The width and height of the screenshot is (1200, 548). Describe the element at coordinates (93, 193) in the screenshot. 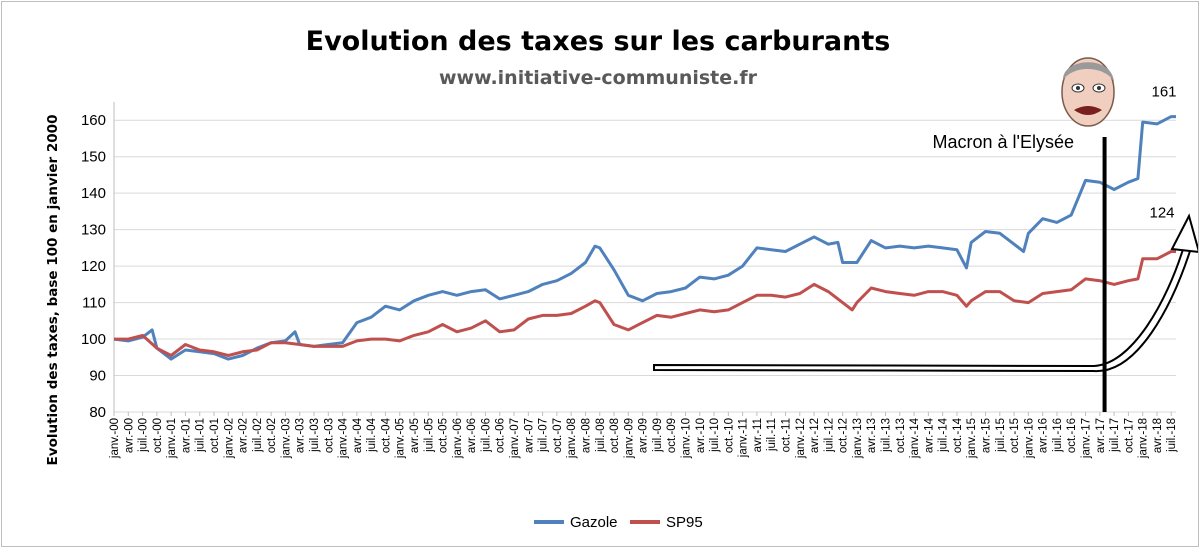

I see `y-tick-label: 140` at that location.